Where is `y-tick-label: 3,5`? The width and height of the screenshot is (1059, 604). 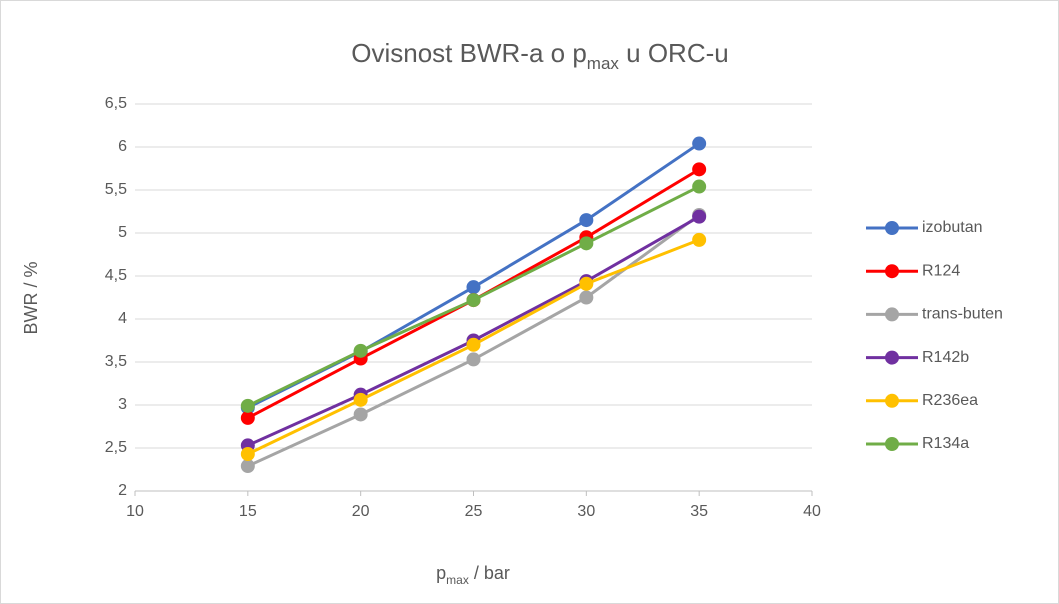 y-tick-label: 3,5 is located at coordinates (116, 361).